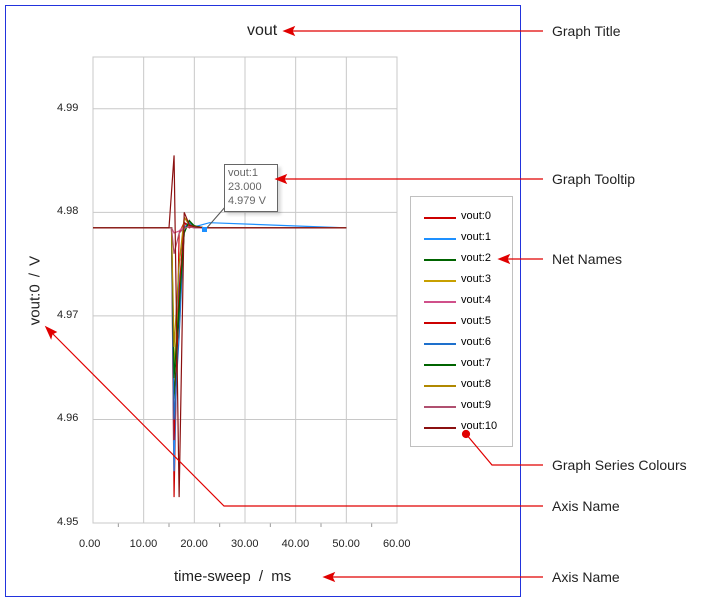 The height and width of the screenshot is (603, 717). I want to click on annotation-series-colours: Graph Series Colours, so click(619, 465).